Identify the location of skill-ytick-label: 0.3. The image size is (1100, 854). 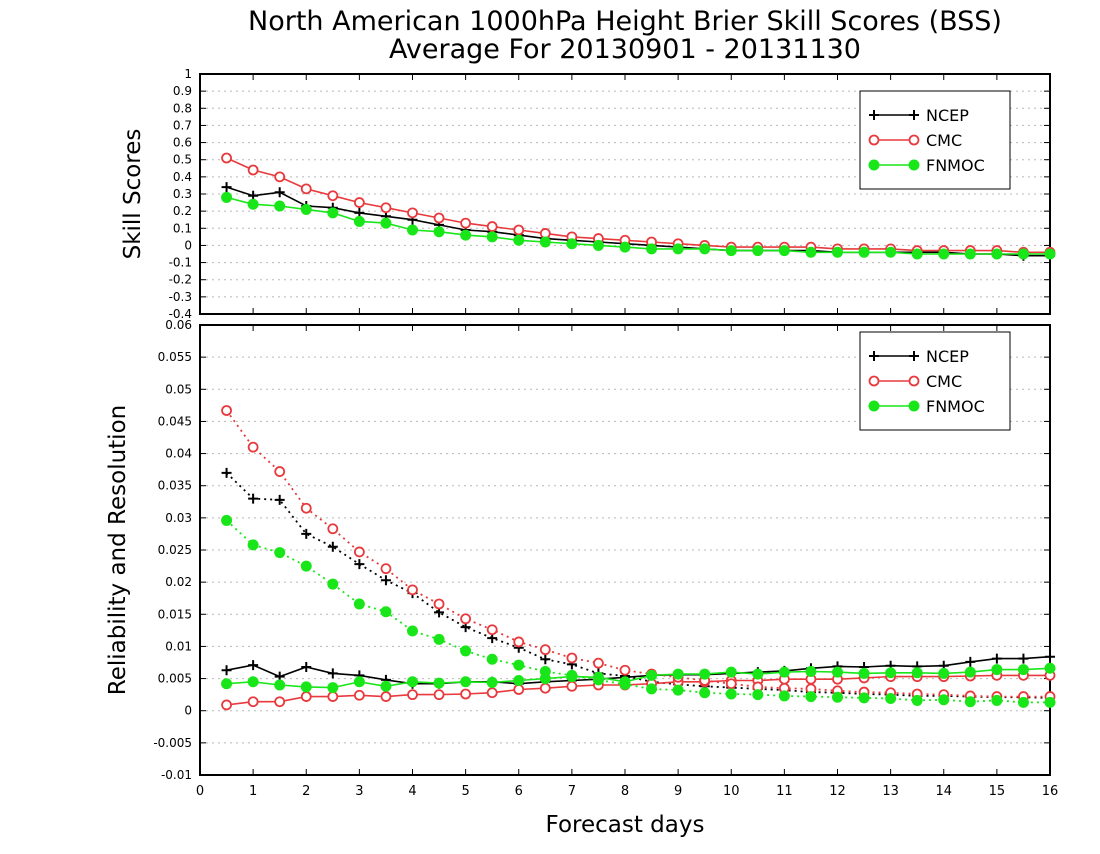
(182, 194).